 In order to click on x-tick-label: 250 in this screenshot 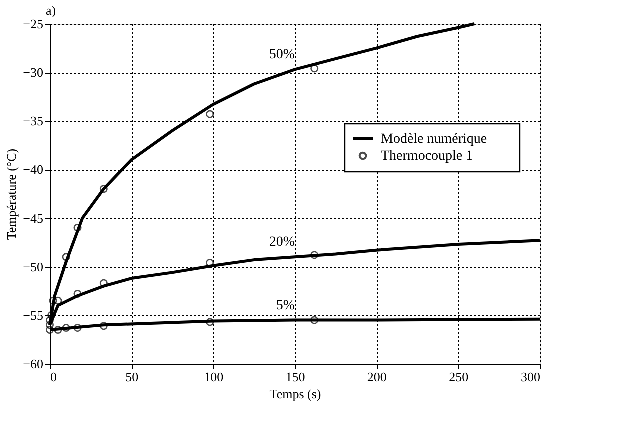, I will do `click(459, 377)`.